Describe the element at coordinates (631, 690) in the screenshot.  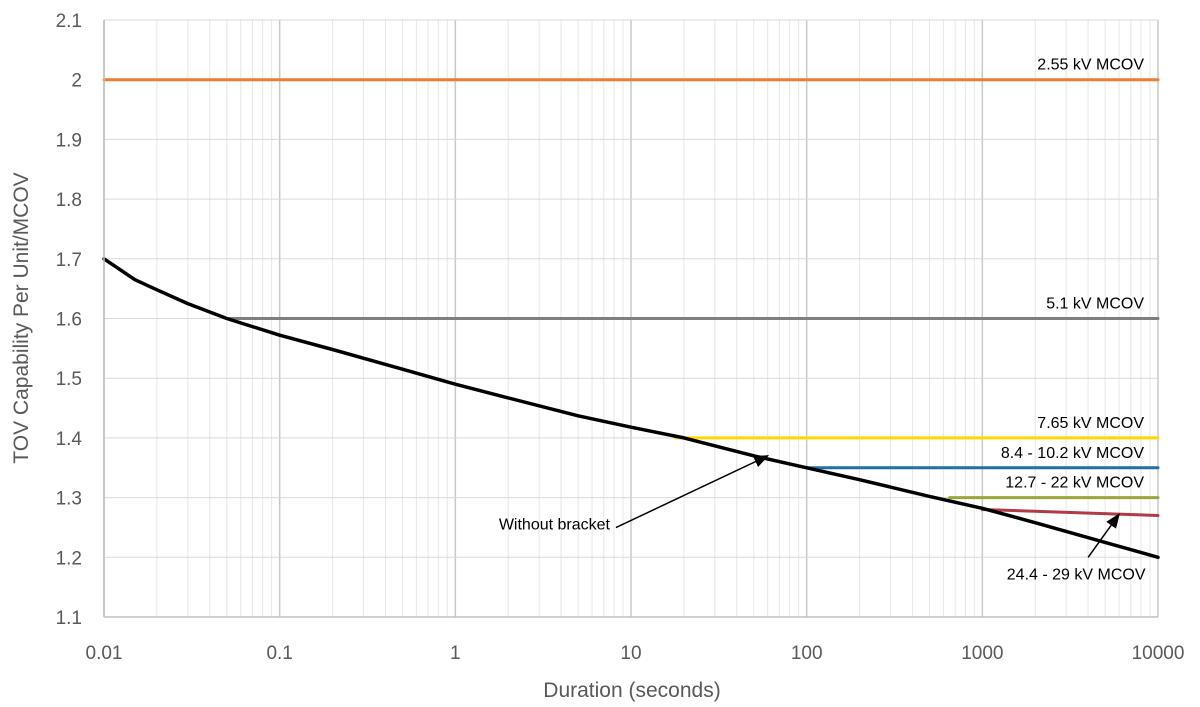
I see `x-axis-title: Duration (seconds)` at that location.